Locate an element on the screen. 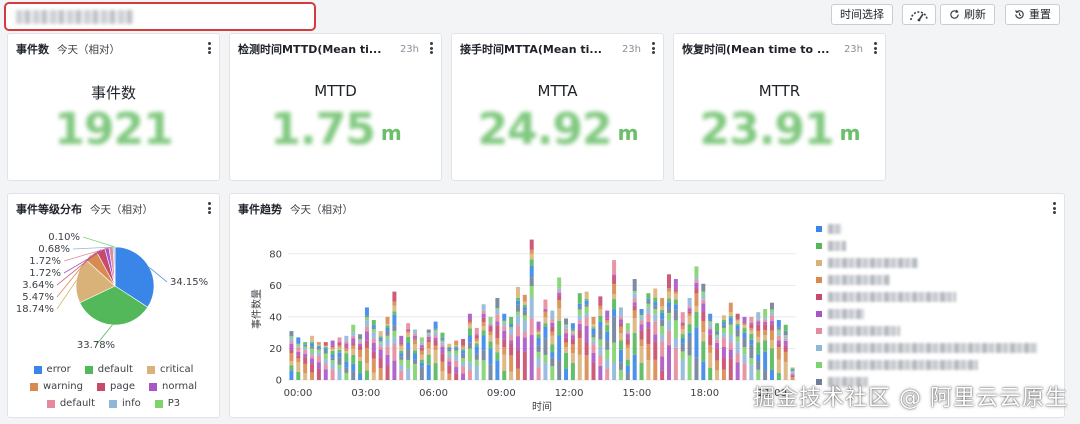 The image size is (1080, 424). legend-item: default is located at coordinates (70, 403).